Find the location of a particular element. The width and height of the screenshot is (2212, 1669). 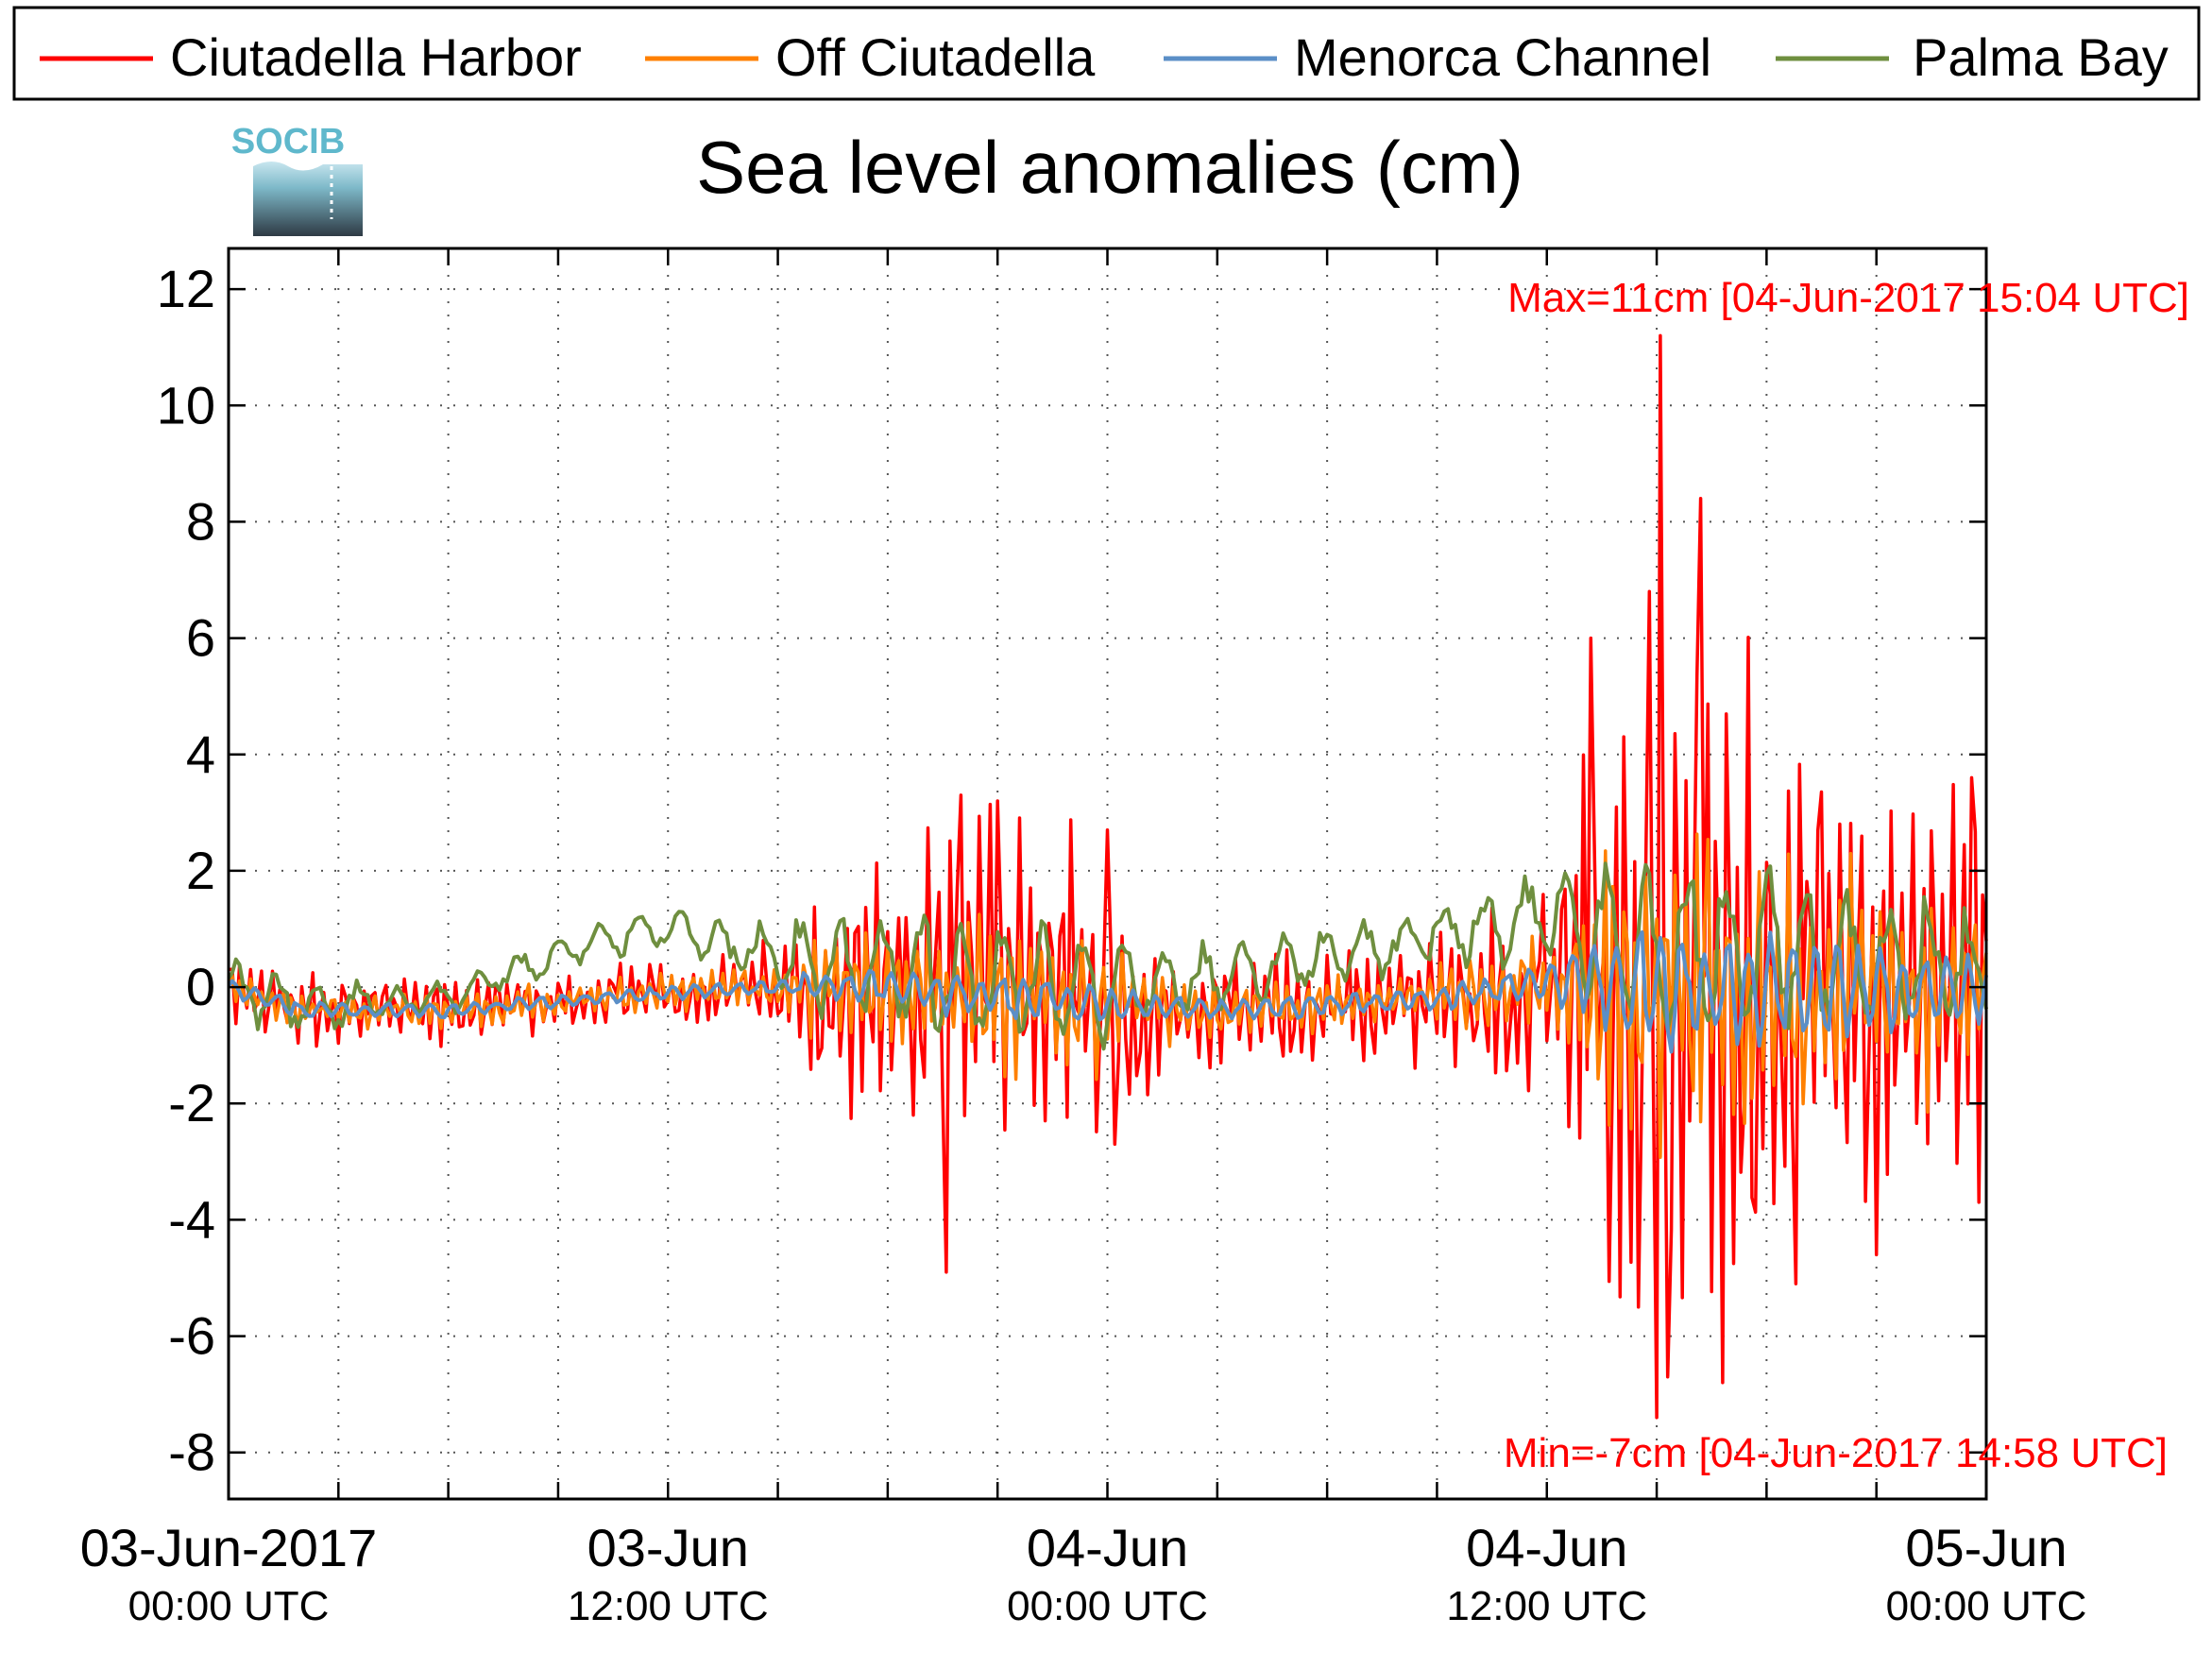

y-tick-label: -8 is located at coordinates (191, 1452).